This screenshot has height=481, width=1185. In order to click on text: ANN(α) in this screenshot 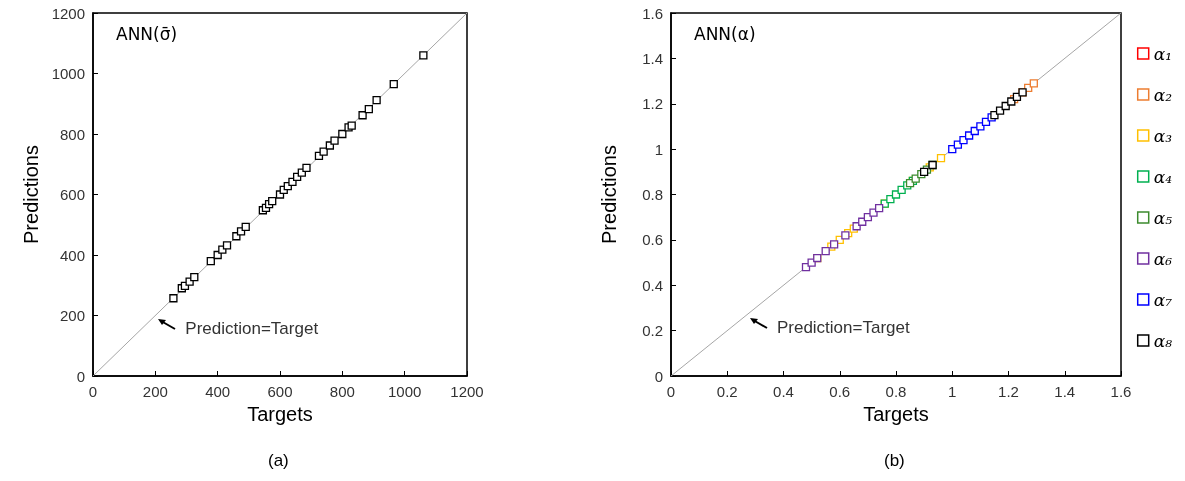, I will do `click(725, 33)`.